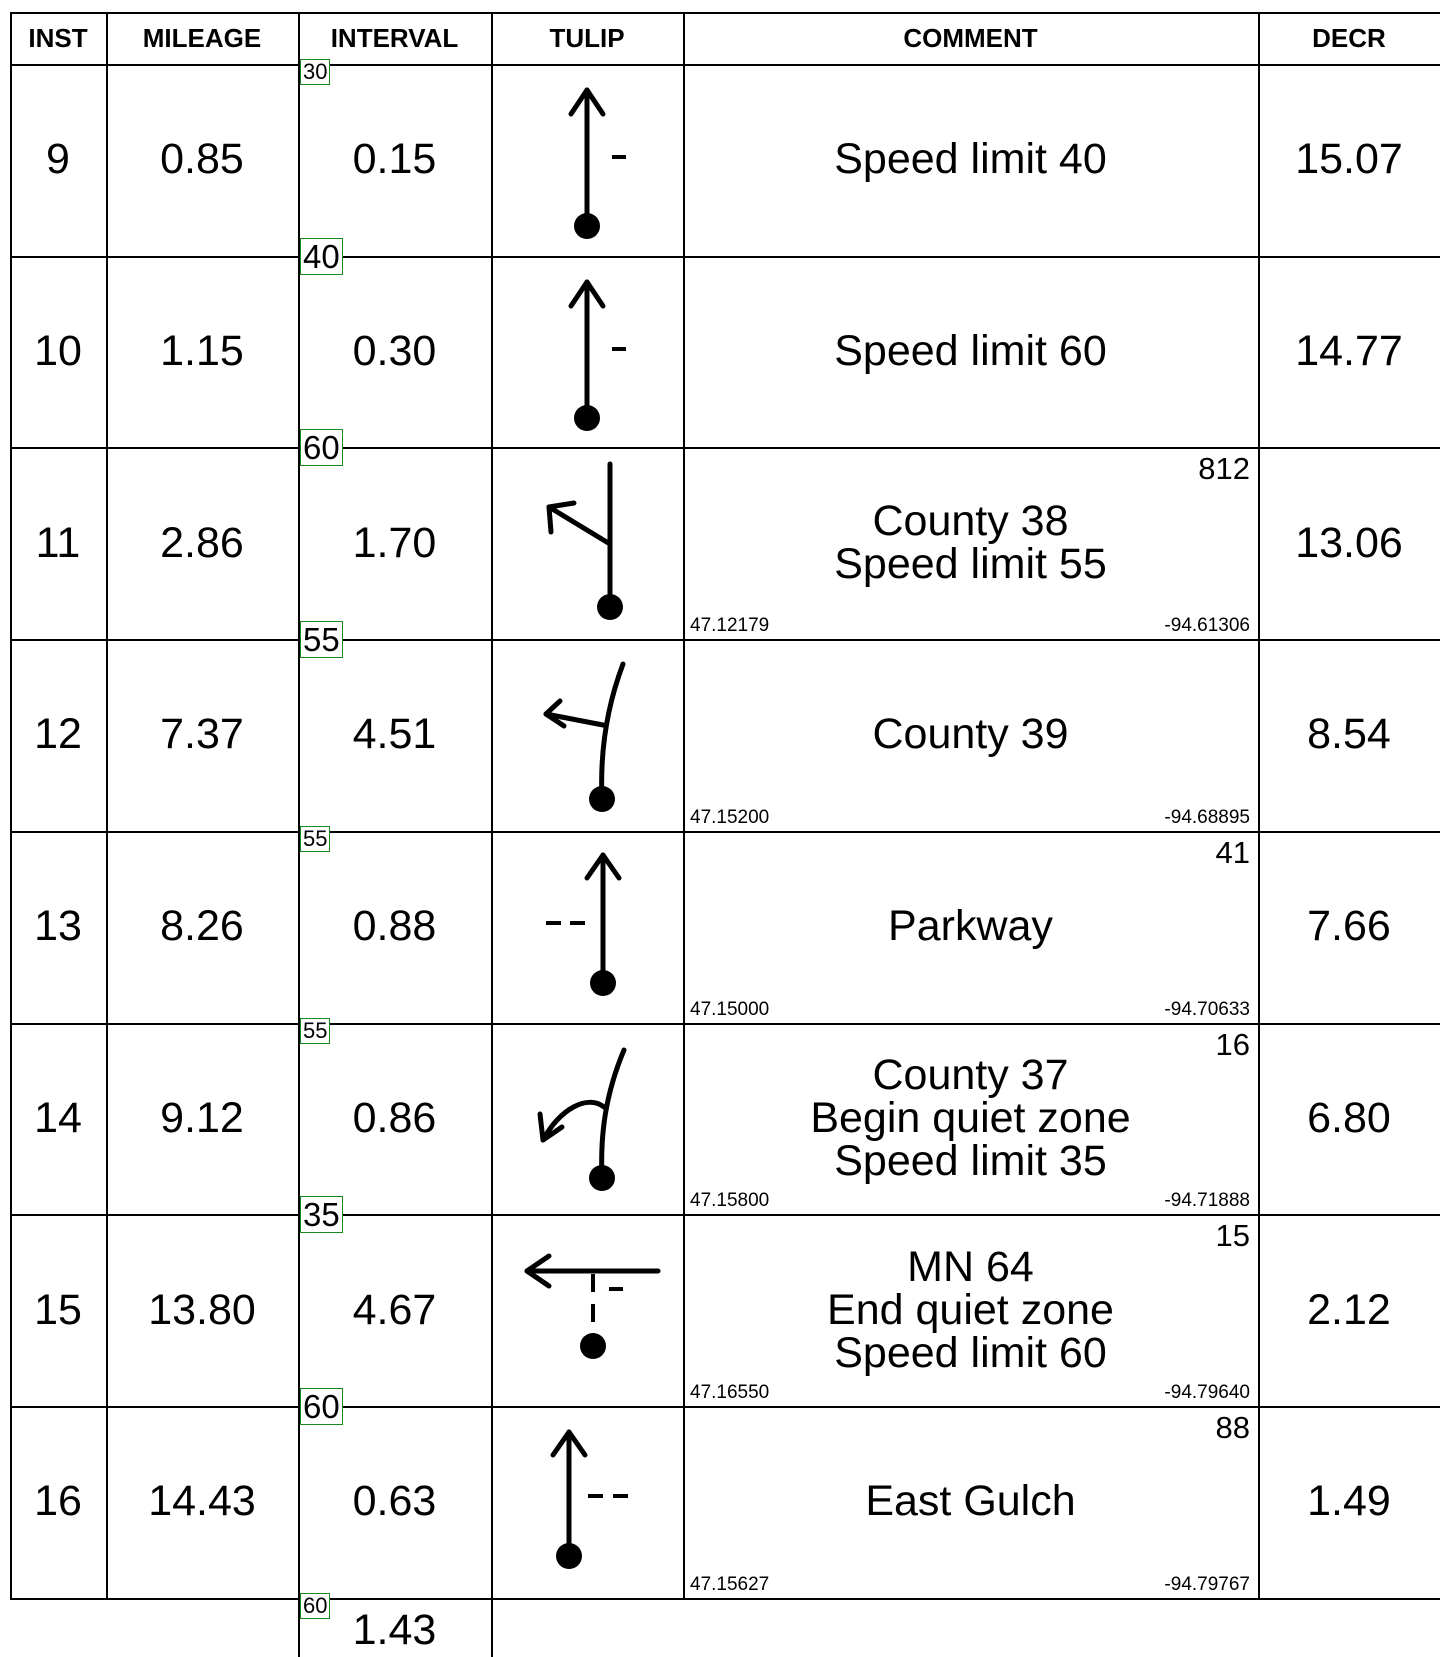 This screenshot has height=1657, width=1440. I want to click on comment-text: County 37 Begin quiet zone Speed limit 35, so click(970, 1119).